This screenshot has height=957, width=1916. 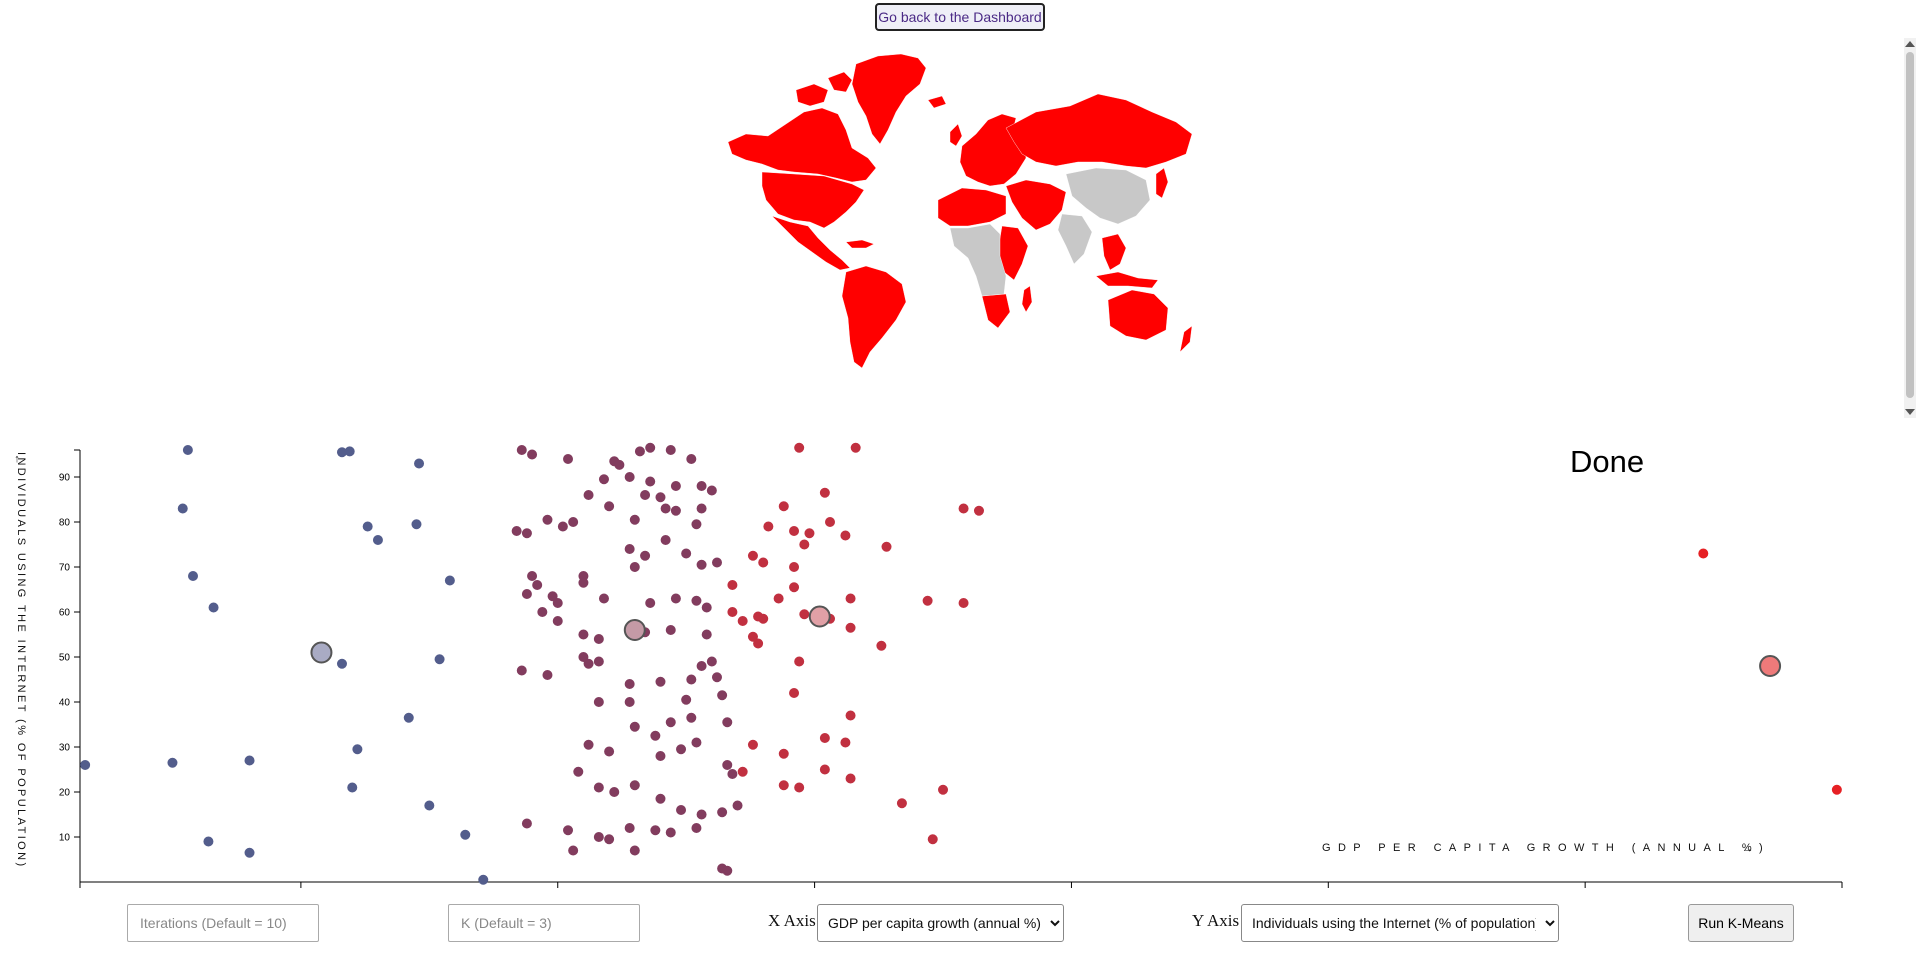 I want to click on map-country-canada, so click(x=802, y=145).